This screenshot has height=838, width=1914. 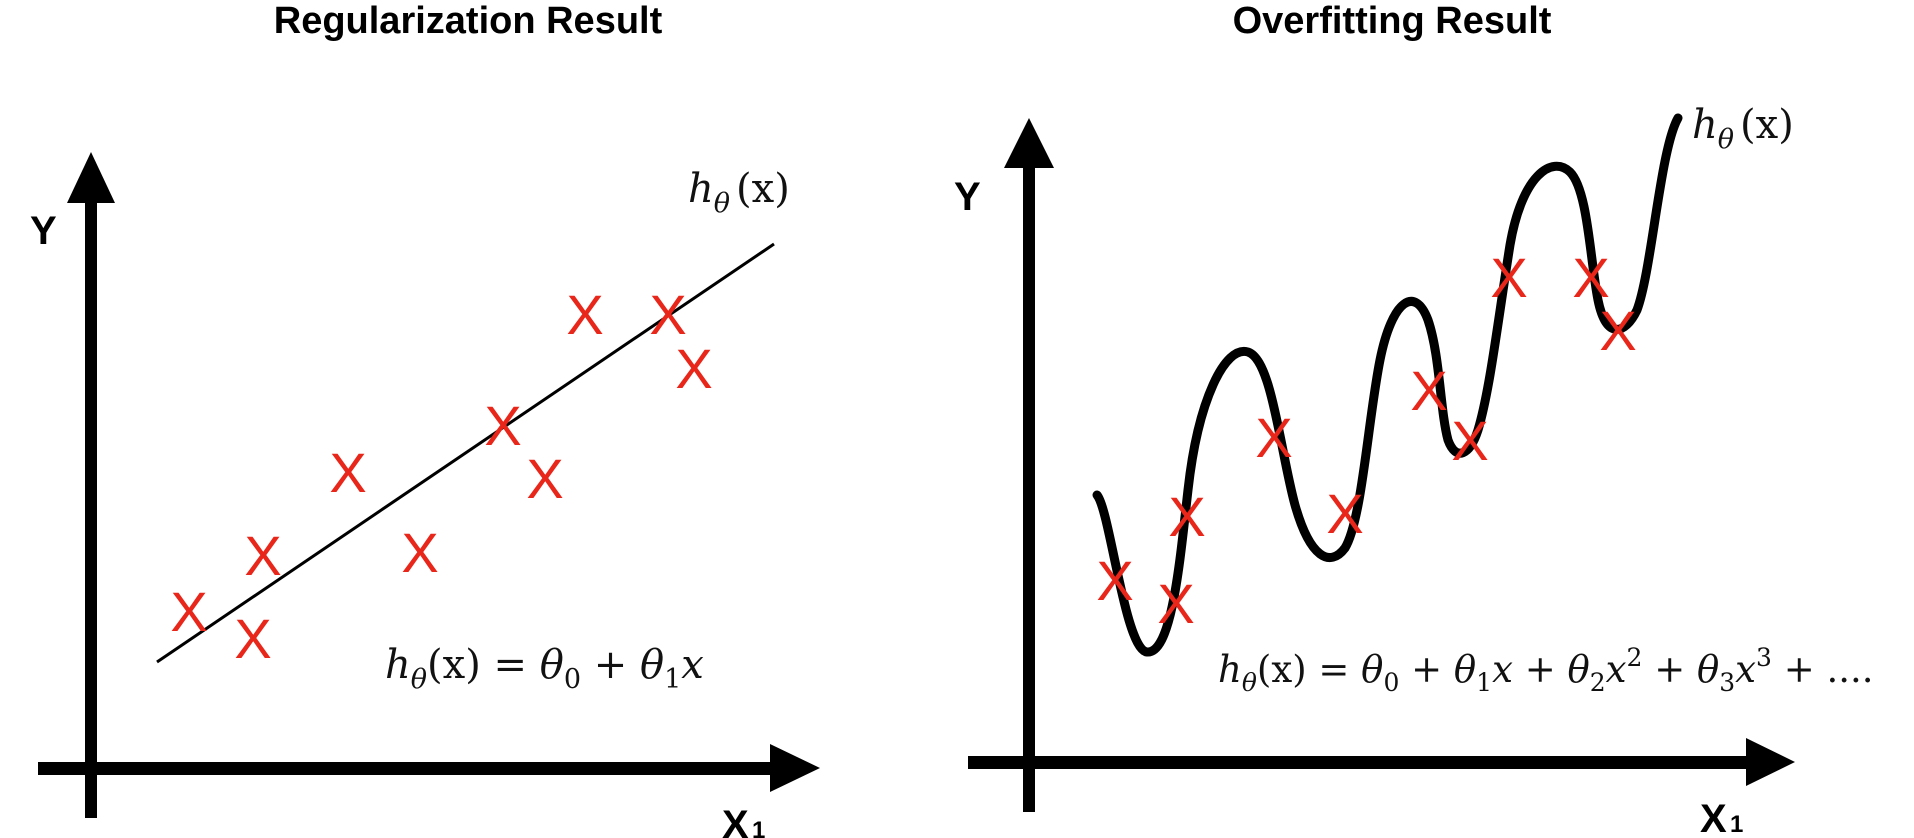 What do you see at coordinates (1502, 669) in the screenshot?
I see `right-eq-x1: x` at bounding box center [1502, 669].